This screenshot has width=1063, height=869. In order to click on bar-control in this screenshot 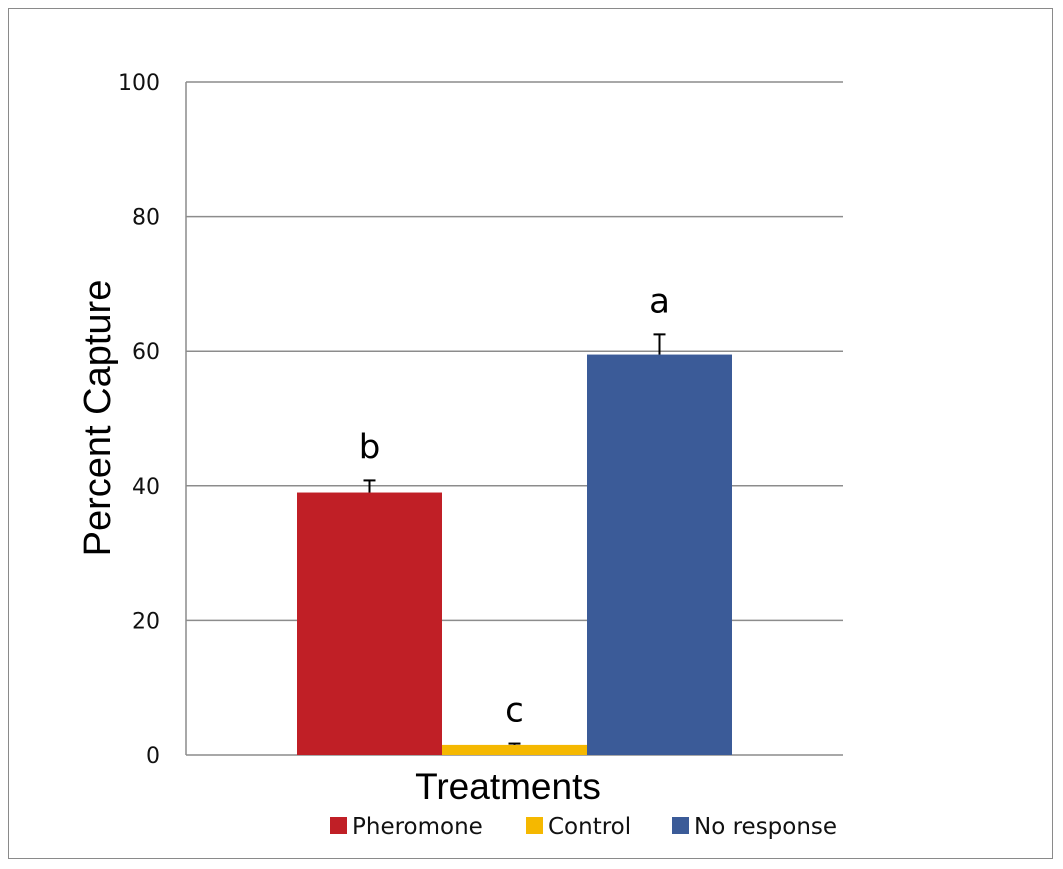, I will do `click(514, 749)`.